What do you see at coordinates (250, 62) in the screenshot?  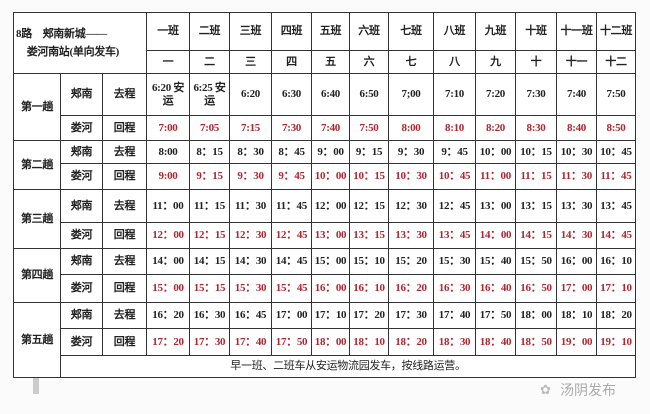 I see `column-subheader: 三` at bounding box center [250, 62].